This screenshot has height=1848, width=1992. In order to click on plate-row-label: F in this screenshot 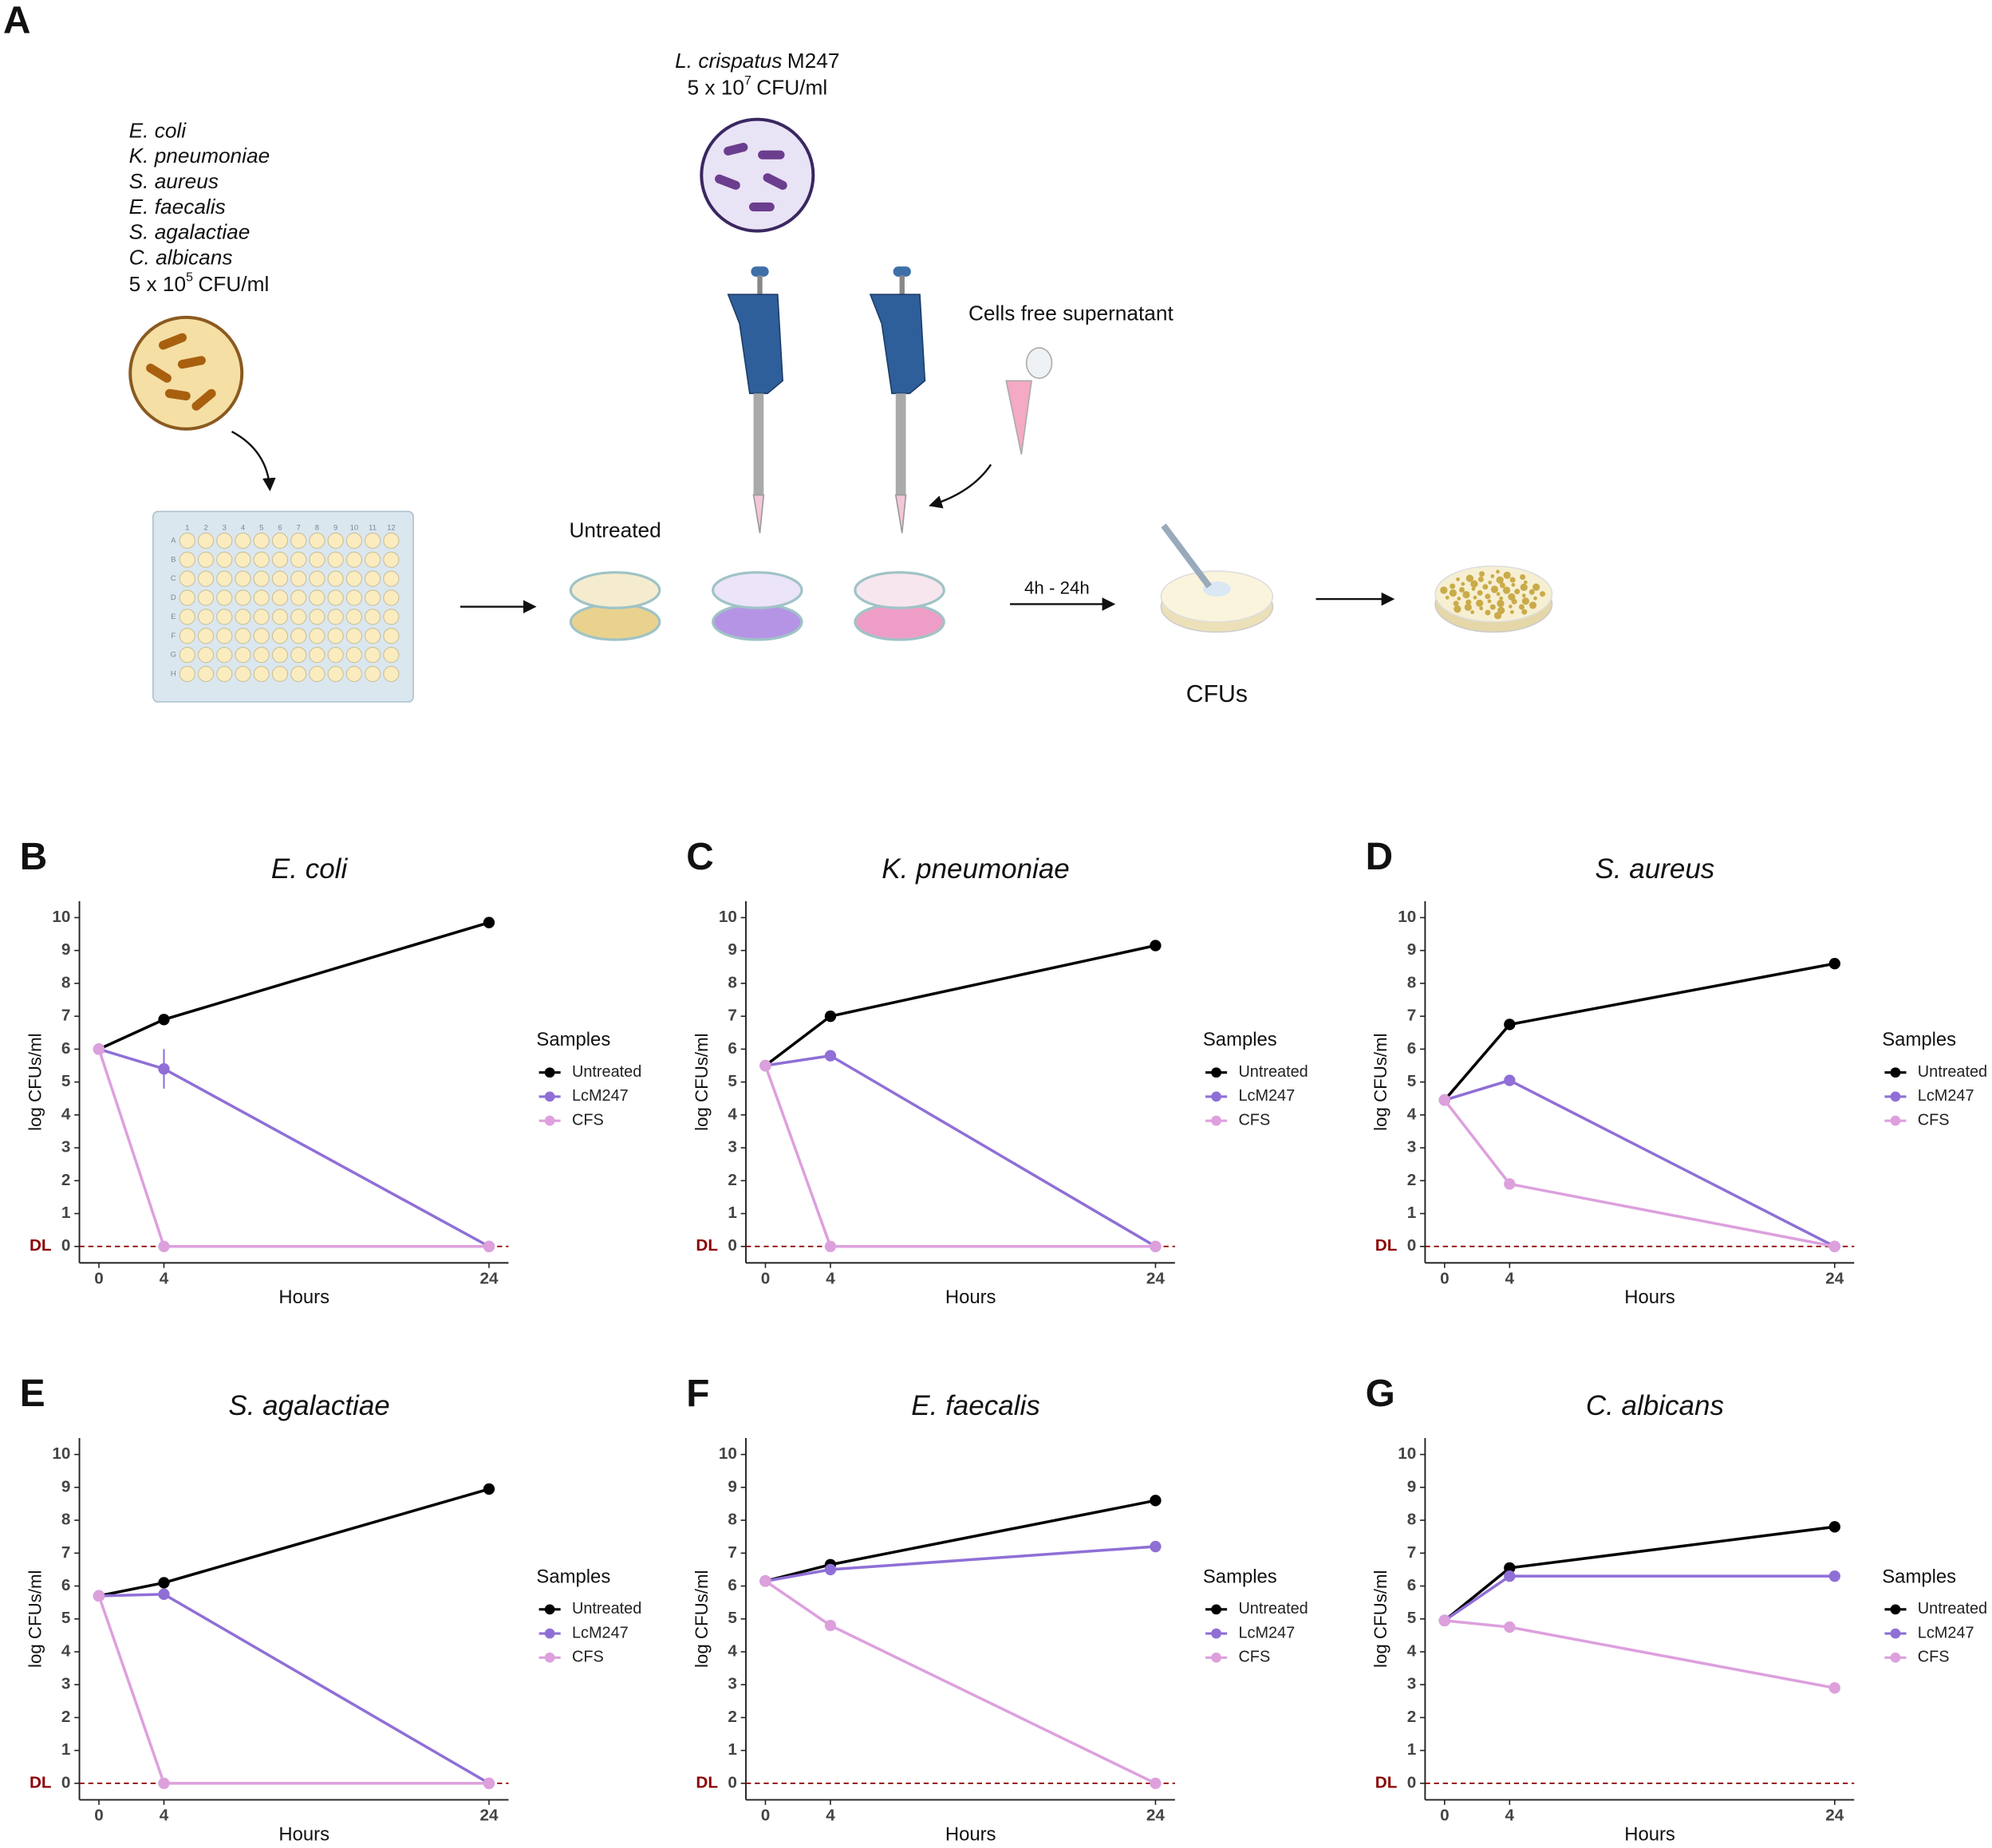, I will do `click(174, 636)`.